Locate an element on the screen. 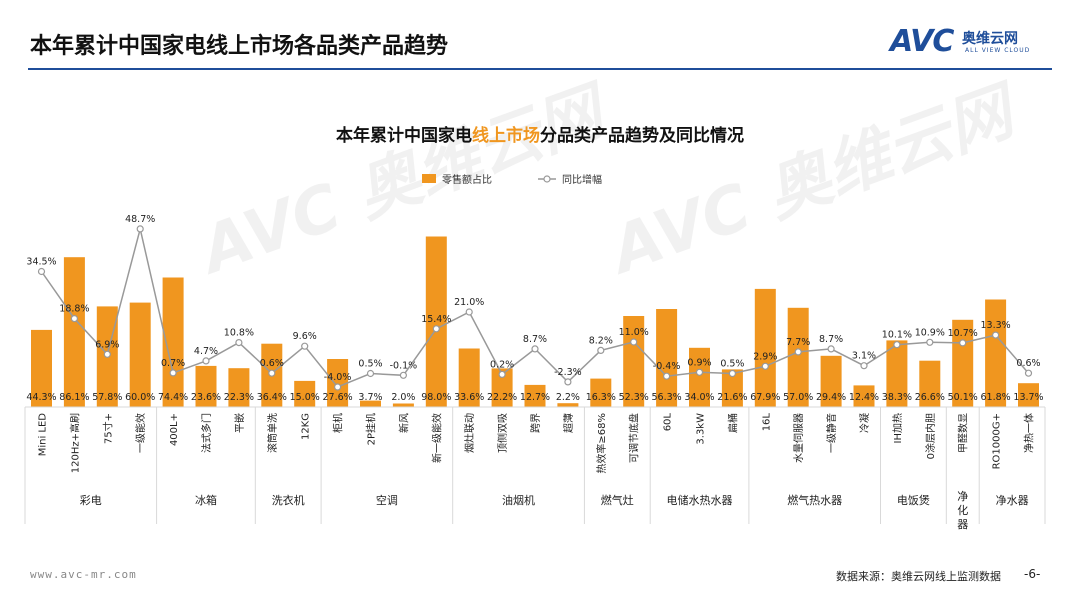 The image size is (1080, 608). line-value-label: 0.6% is located at coordinates (1028, 363).